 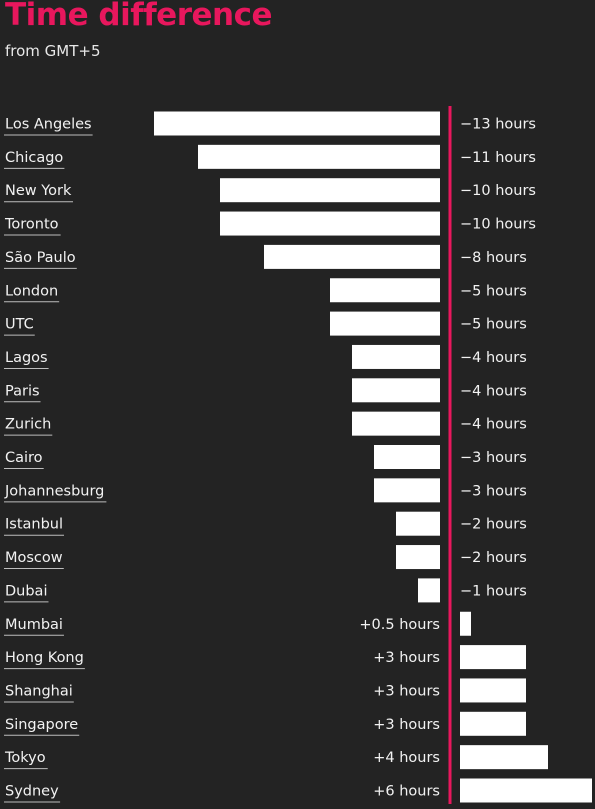 What do you see at coordinates (34, 558) in the screenshot?
I see `category-label: Moscow` at bounding box center [34, 558].